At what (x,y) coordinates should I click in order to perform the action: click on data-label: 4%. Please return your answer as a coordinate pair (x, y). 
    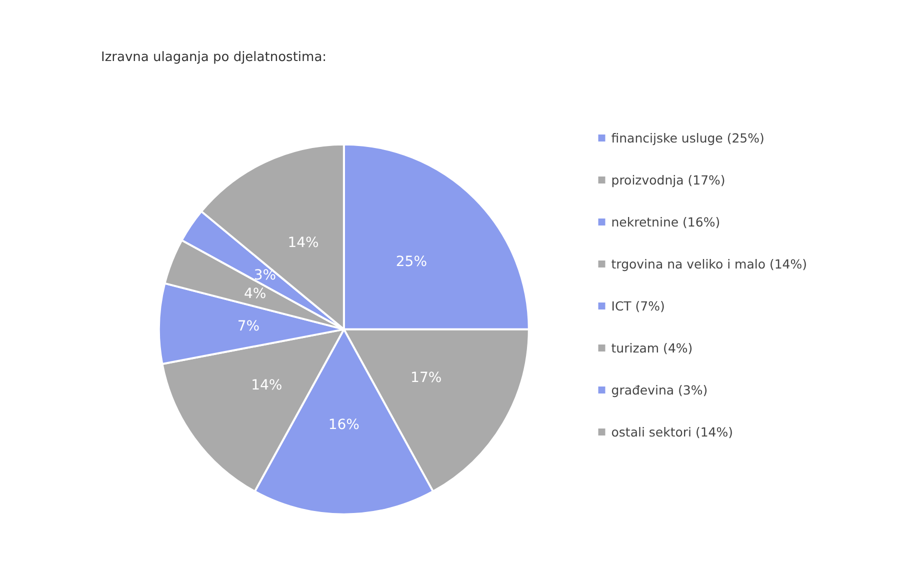
    Looking at the image, I should click on (255, 294).